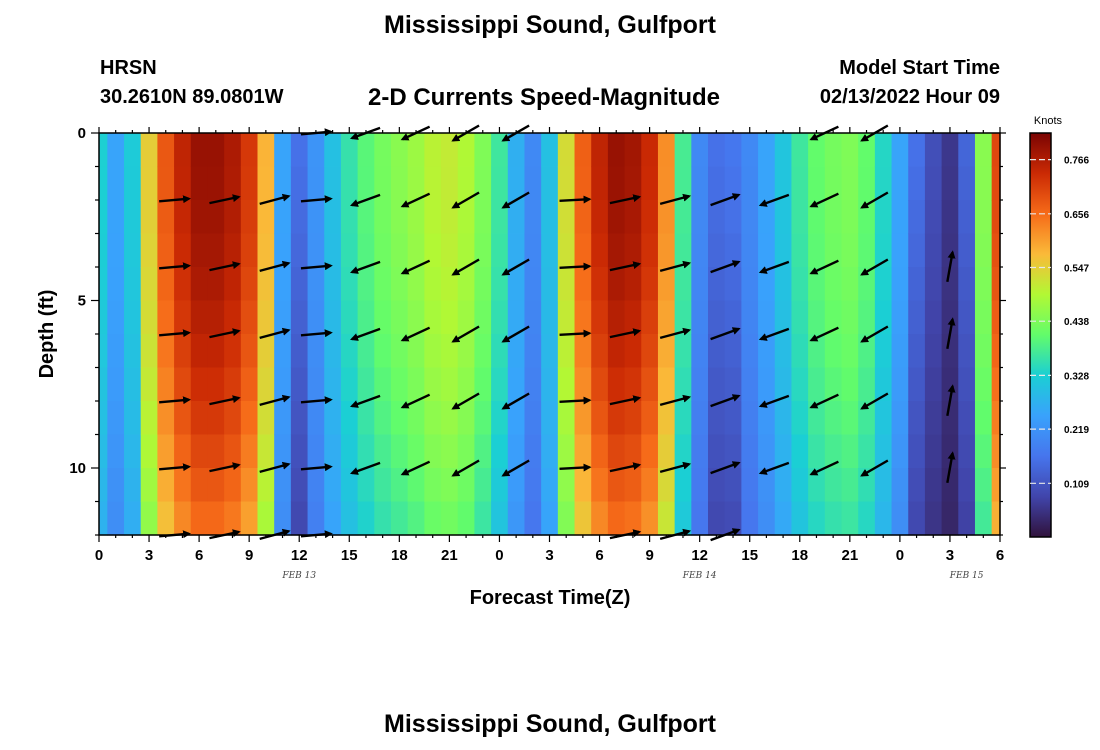 The image size is (1100, 750). I want to click on colorbar-tick-label: 0.109, so click(1076, 484).